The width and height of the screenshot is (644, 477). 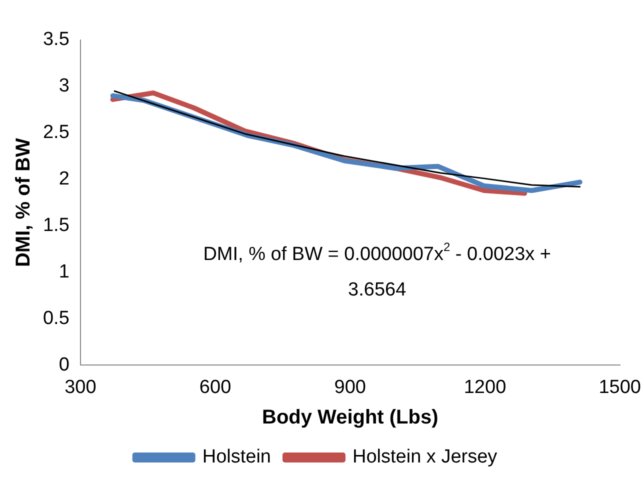 What do you see at coordinates (23, 203) in the screenshot?
I see `y-axis-title: DMI, % of BW` at bounding box center [23, 203].